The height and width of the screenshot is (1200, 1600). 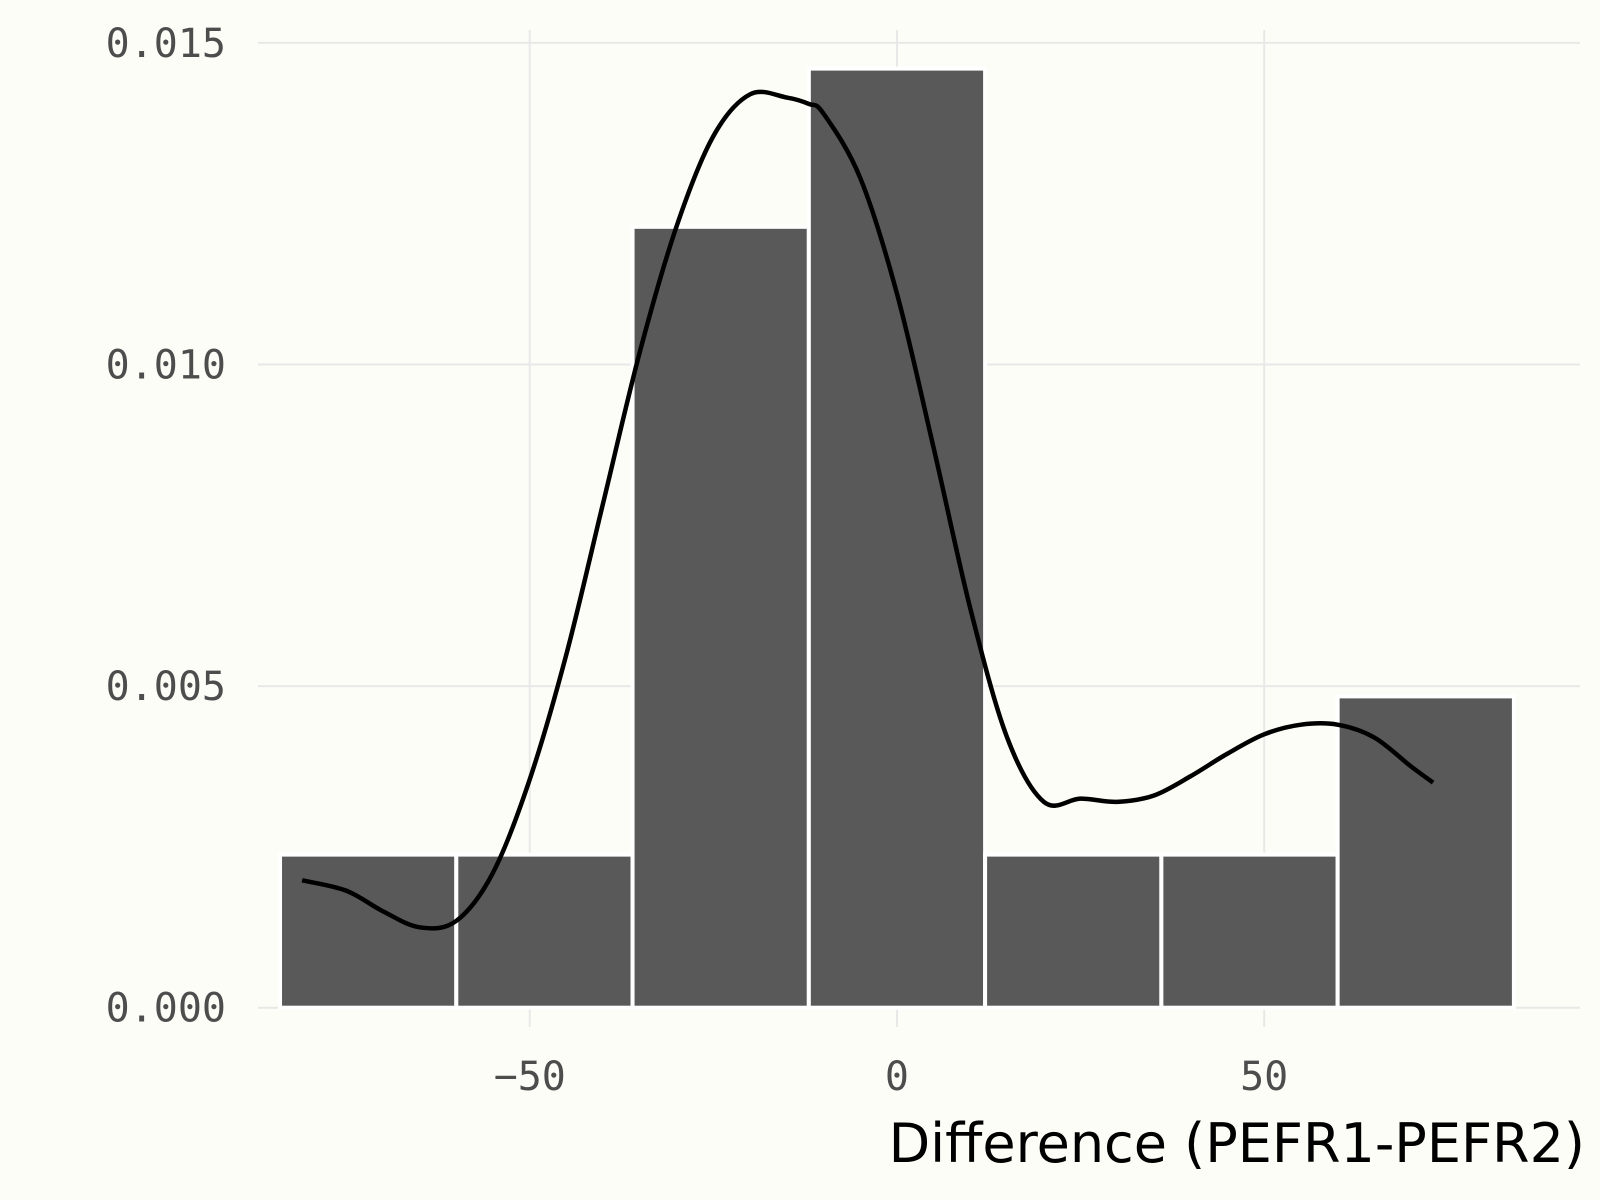 I want to click on x-tick-label: 50, so click(x=1264, y=1077).